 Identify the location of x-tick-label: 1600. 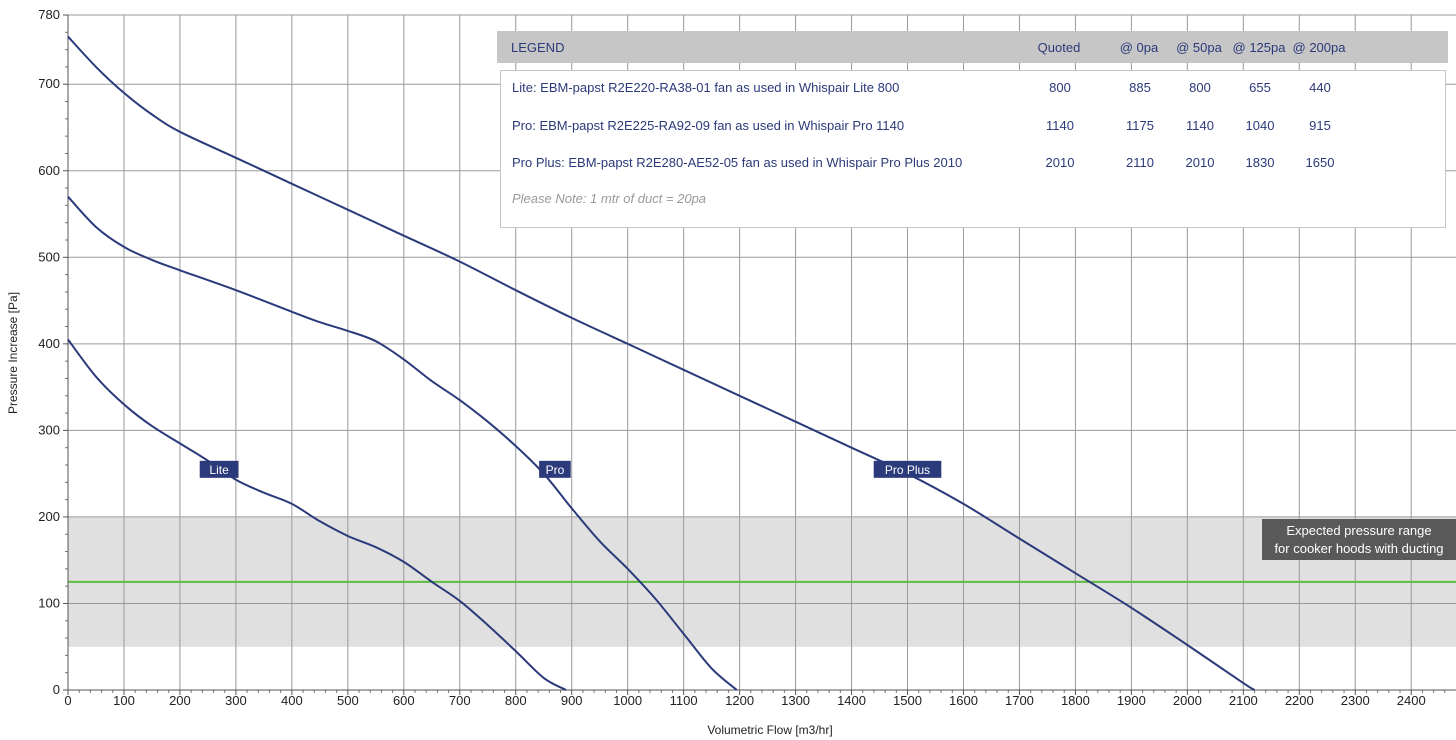
(963, 700).